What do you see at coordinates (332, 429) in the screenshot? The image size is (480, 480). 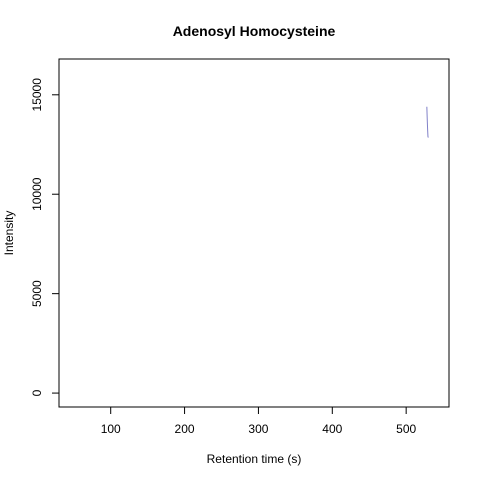 I see `x-tick-label: 400` at bounding box center [332, 429].